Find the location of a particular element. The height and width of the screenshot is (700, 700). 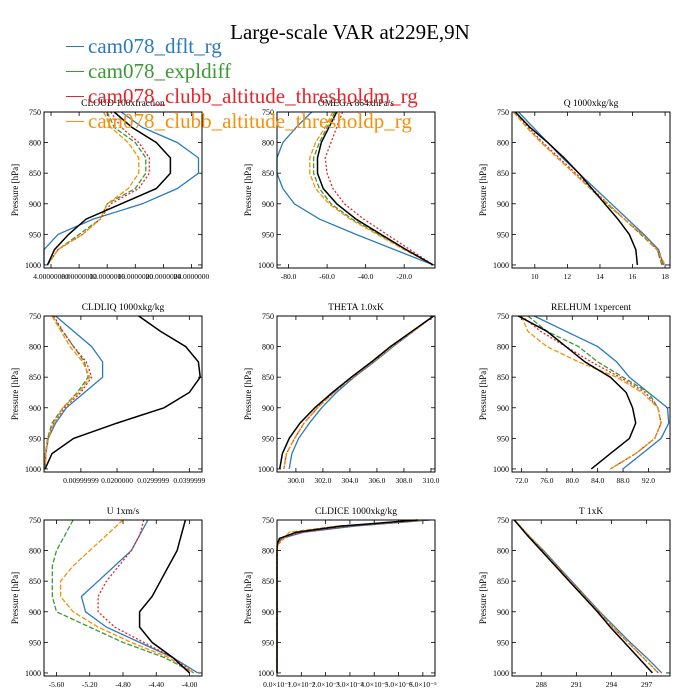

x-tick-label: 0.0399999 is located at coordinates (189, 480).